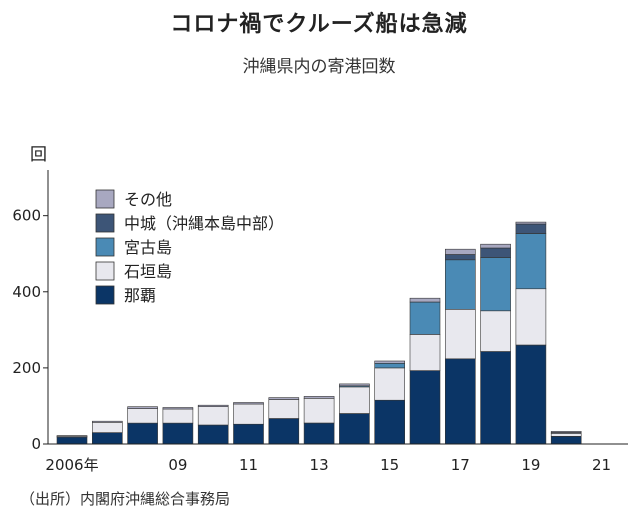  What do you see at coordinates (601, 465) in the screenshot?
I see `x-tick-label-21: 21` at bounding box center [601, 465].